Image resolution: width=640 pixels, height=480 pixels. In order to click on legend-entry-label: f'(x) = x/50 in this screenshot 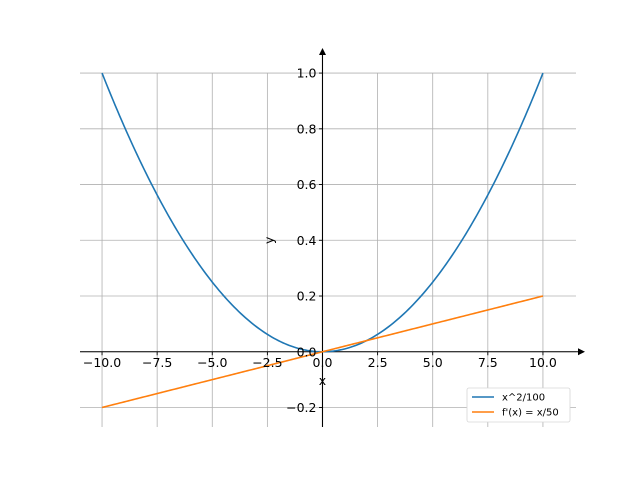, I will do `click(530, 413)`.